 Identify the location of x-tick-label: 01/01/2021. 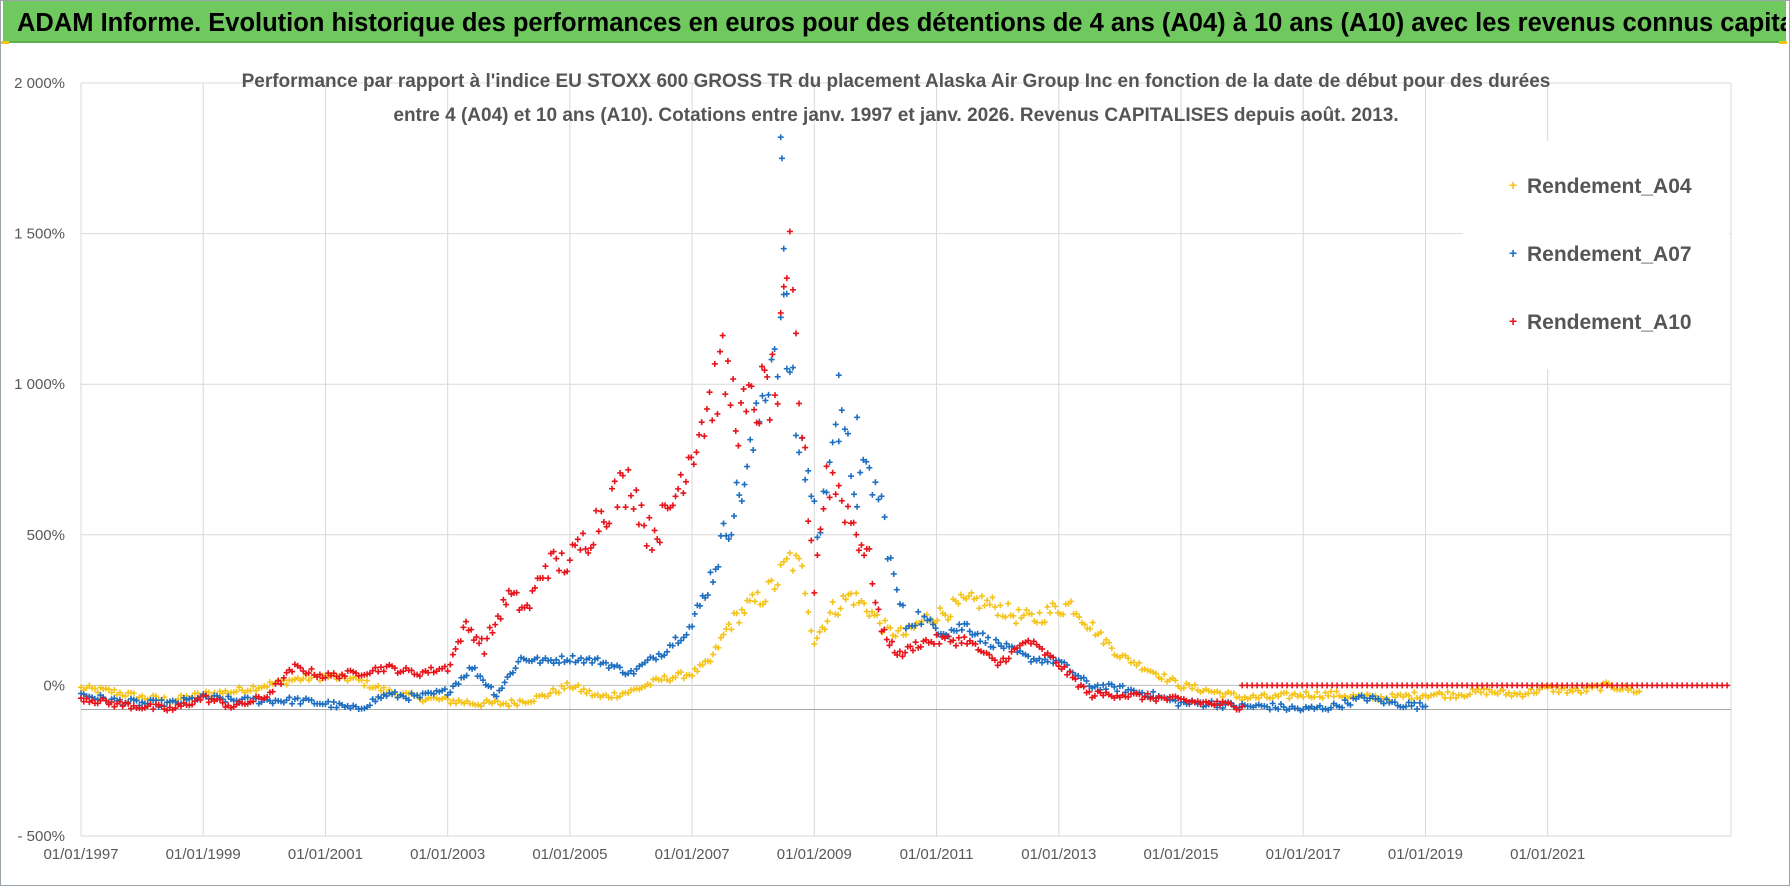
(1547, 854).